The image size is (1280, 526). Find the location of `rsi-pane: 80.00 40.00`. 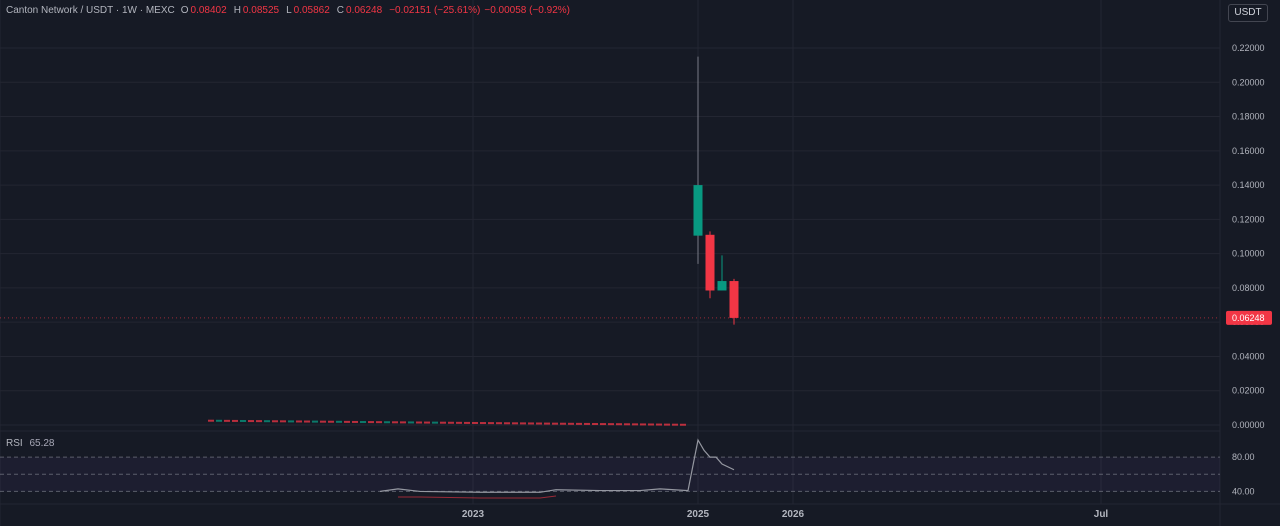

rsi-pane: 80.00 40.00 is located at coordinates (627, 468).